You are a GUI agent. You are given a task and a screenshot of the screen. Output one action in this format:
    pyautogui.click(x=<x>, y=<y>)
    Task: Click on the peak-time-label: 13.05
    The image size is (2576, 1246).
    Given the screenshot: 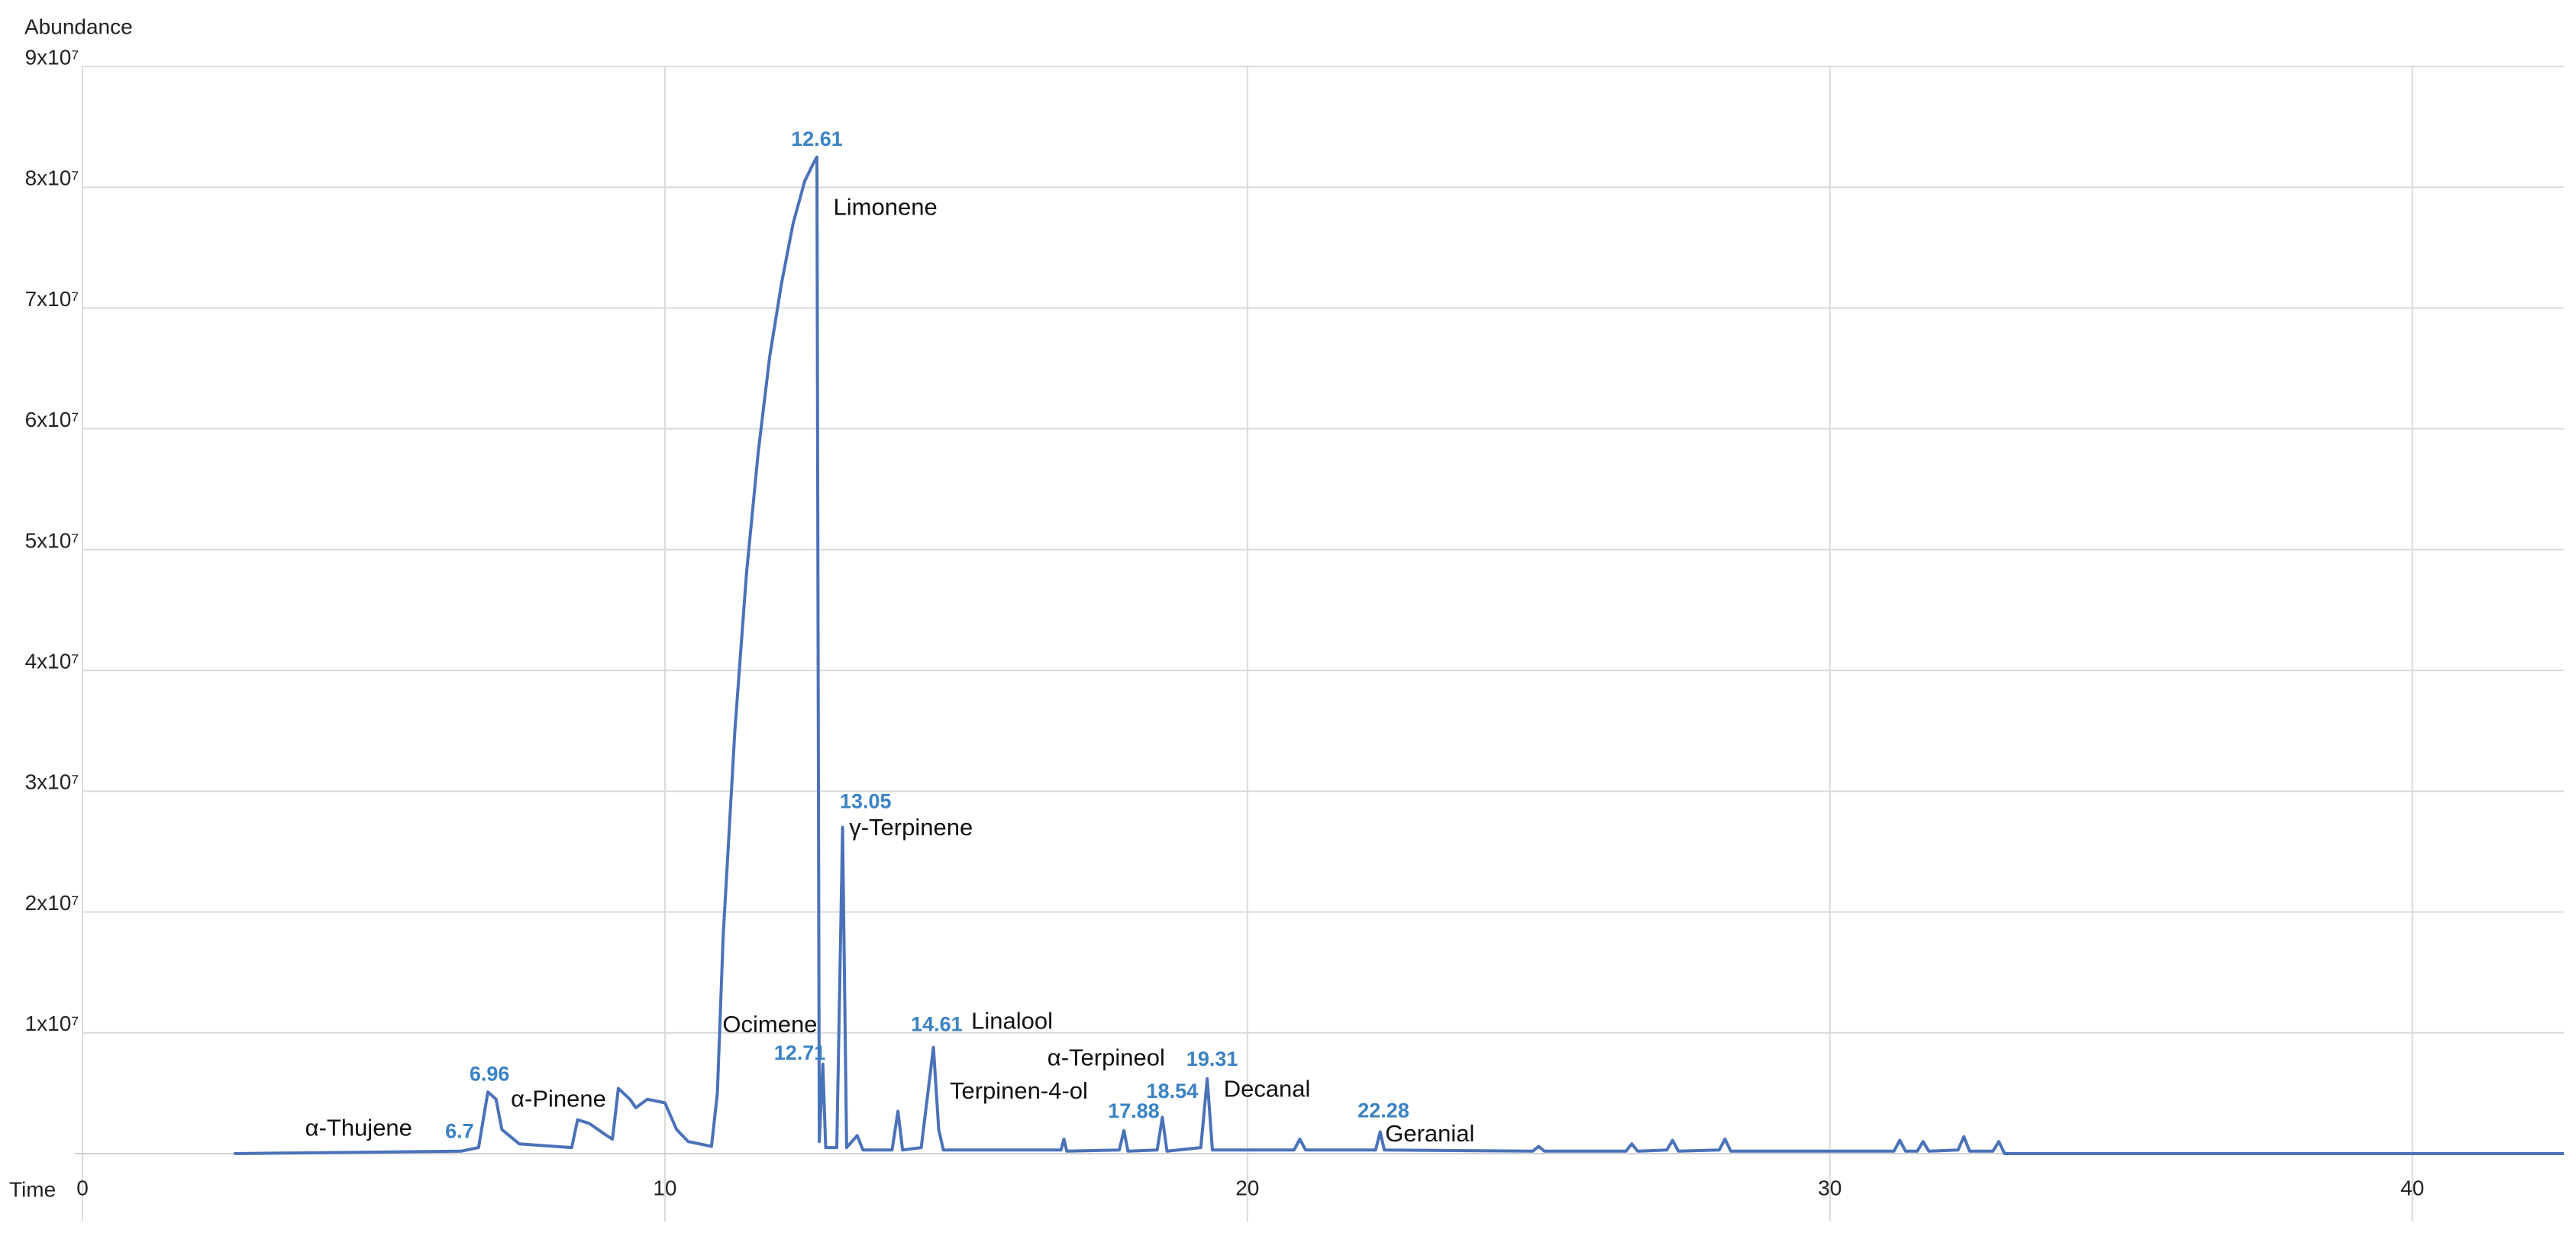 What is the action you would take?
    pyautogui.click(x=866, y=800)
    